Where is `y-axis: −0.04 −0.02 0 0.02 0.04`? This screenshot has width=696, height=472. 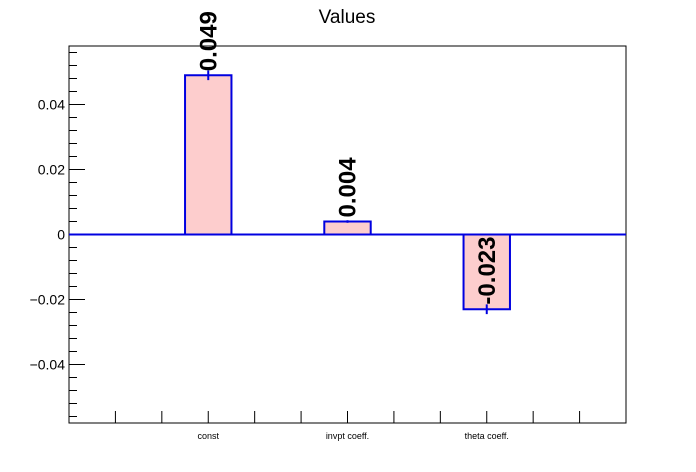
y-axis: −0.04 −0.02 0 0.02 0.04 is located at coordinates (57, 234).